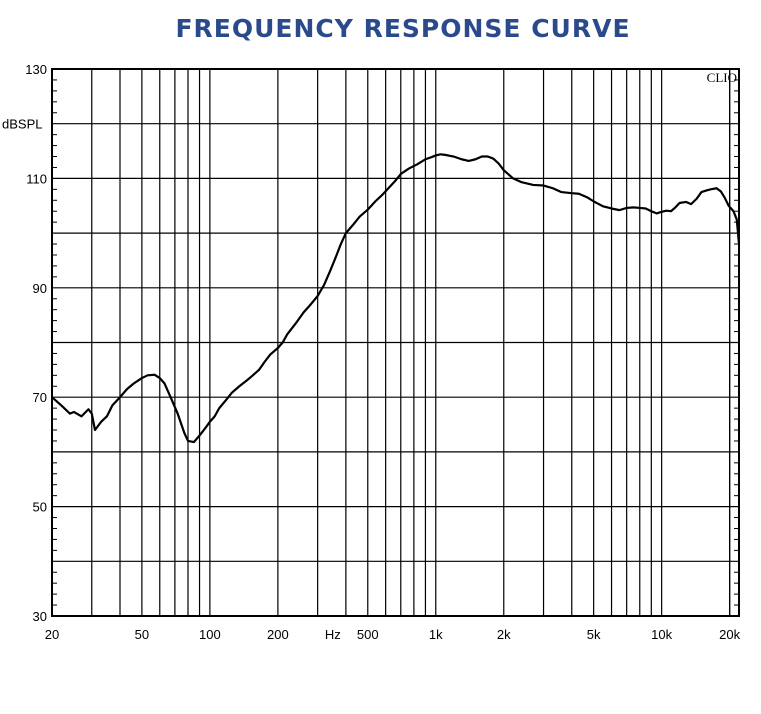 This screenshot has width=761, height=714. Describe the element at coordinates (52, 634) in the screenshot. I see `x-tick-label: 20` at that location.